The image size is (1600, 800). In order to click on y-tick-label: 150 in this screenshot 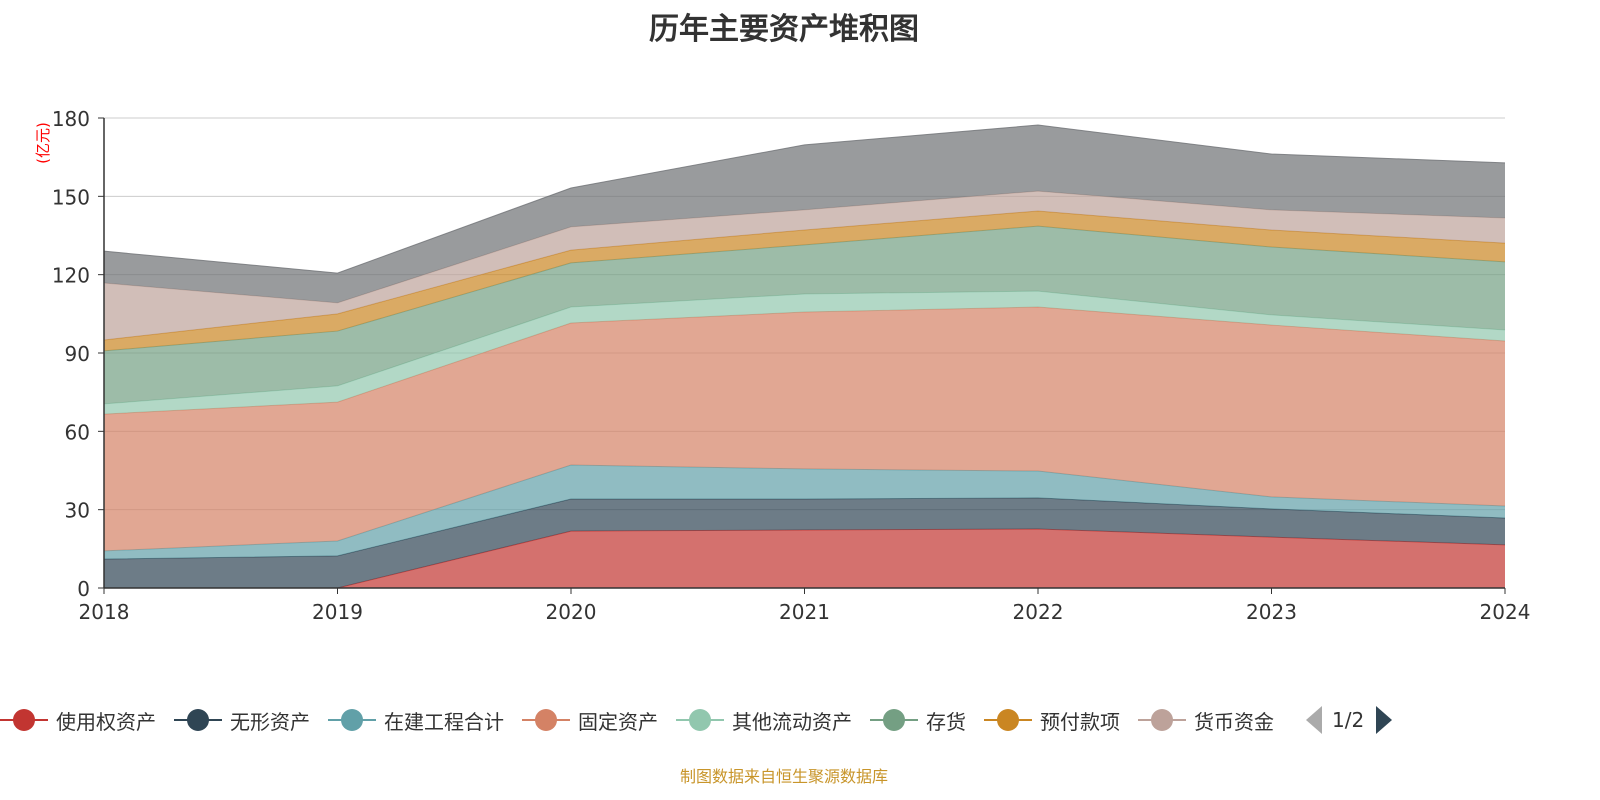, I will do `click(71, 197)`.